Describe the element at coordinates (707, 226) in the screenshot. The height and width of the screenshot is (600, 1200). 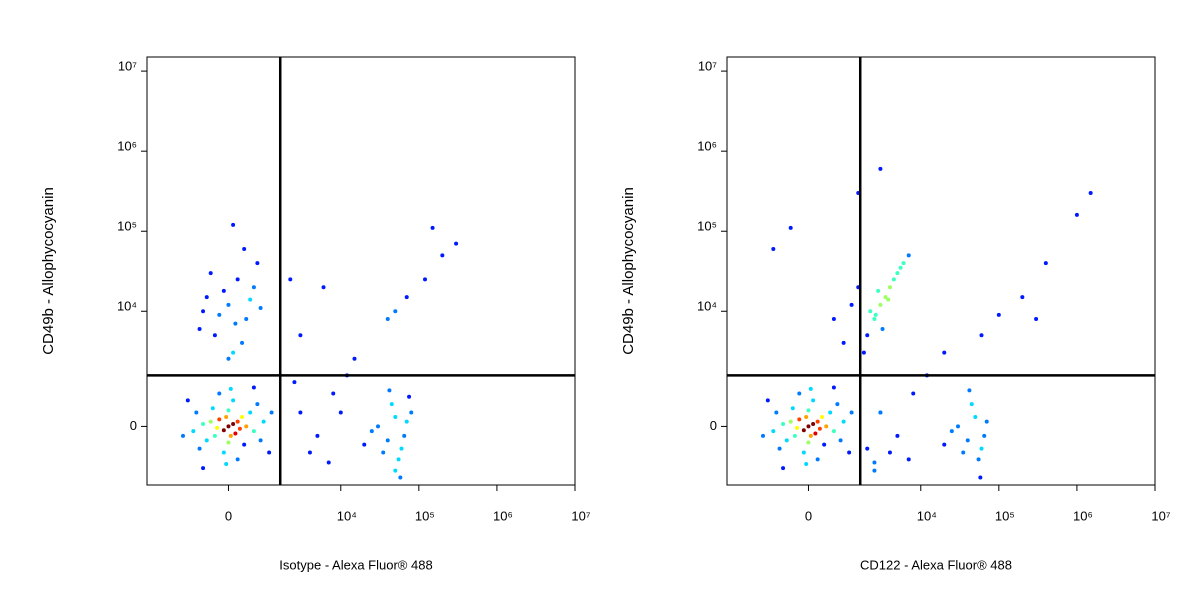
I see `y-tick-label: 10⁵` at that location.